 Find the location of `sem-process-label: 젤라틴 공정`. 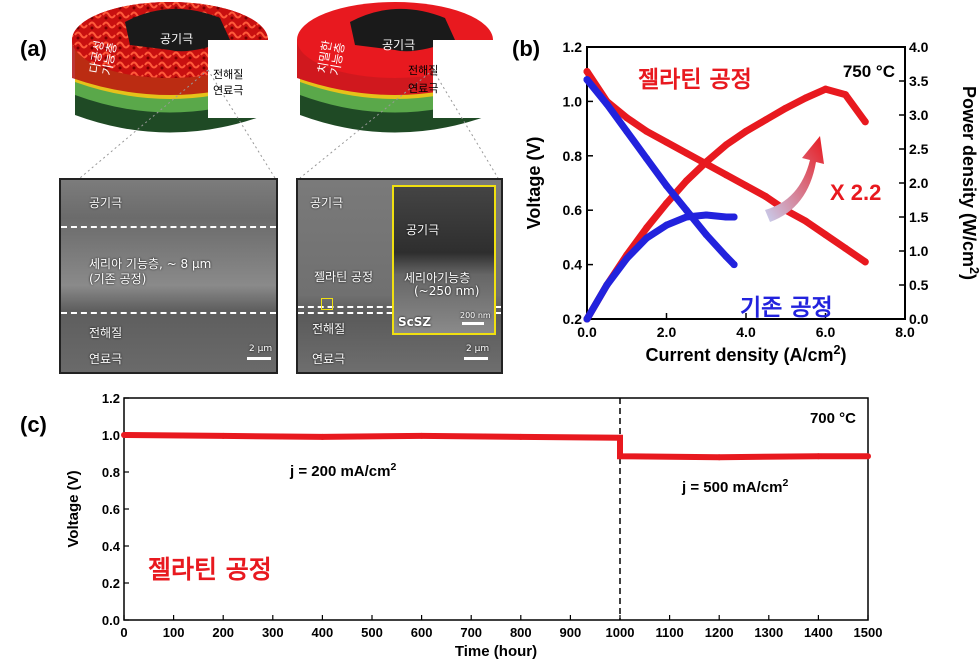

sem-process-label: 젤라틴 공정 is located at coordinates (344, 277).